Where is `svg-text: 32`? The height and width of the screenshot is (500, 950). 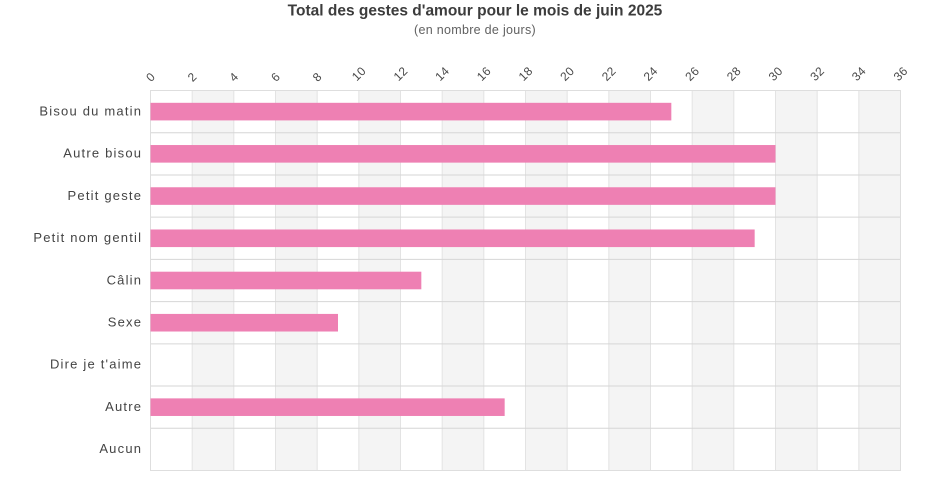 svg-text: 32 is located at coordinates (817, 74).